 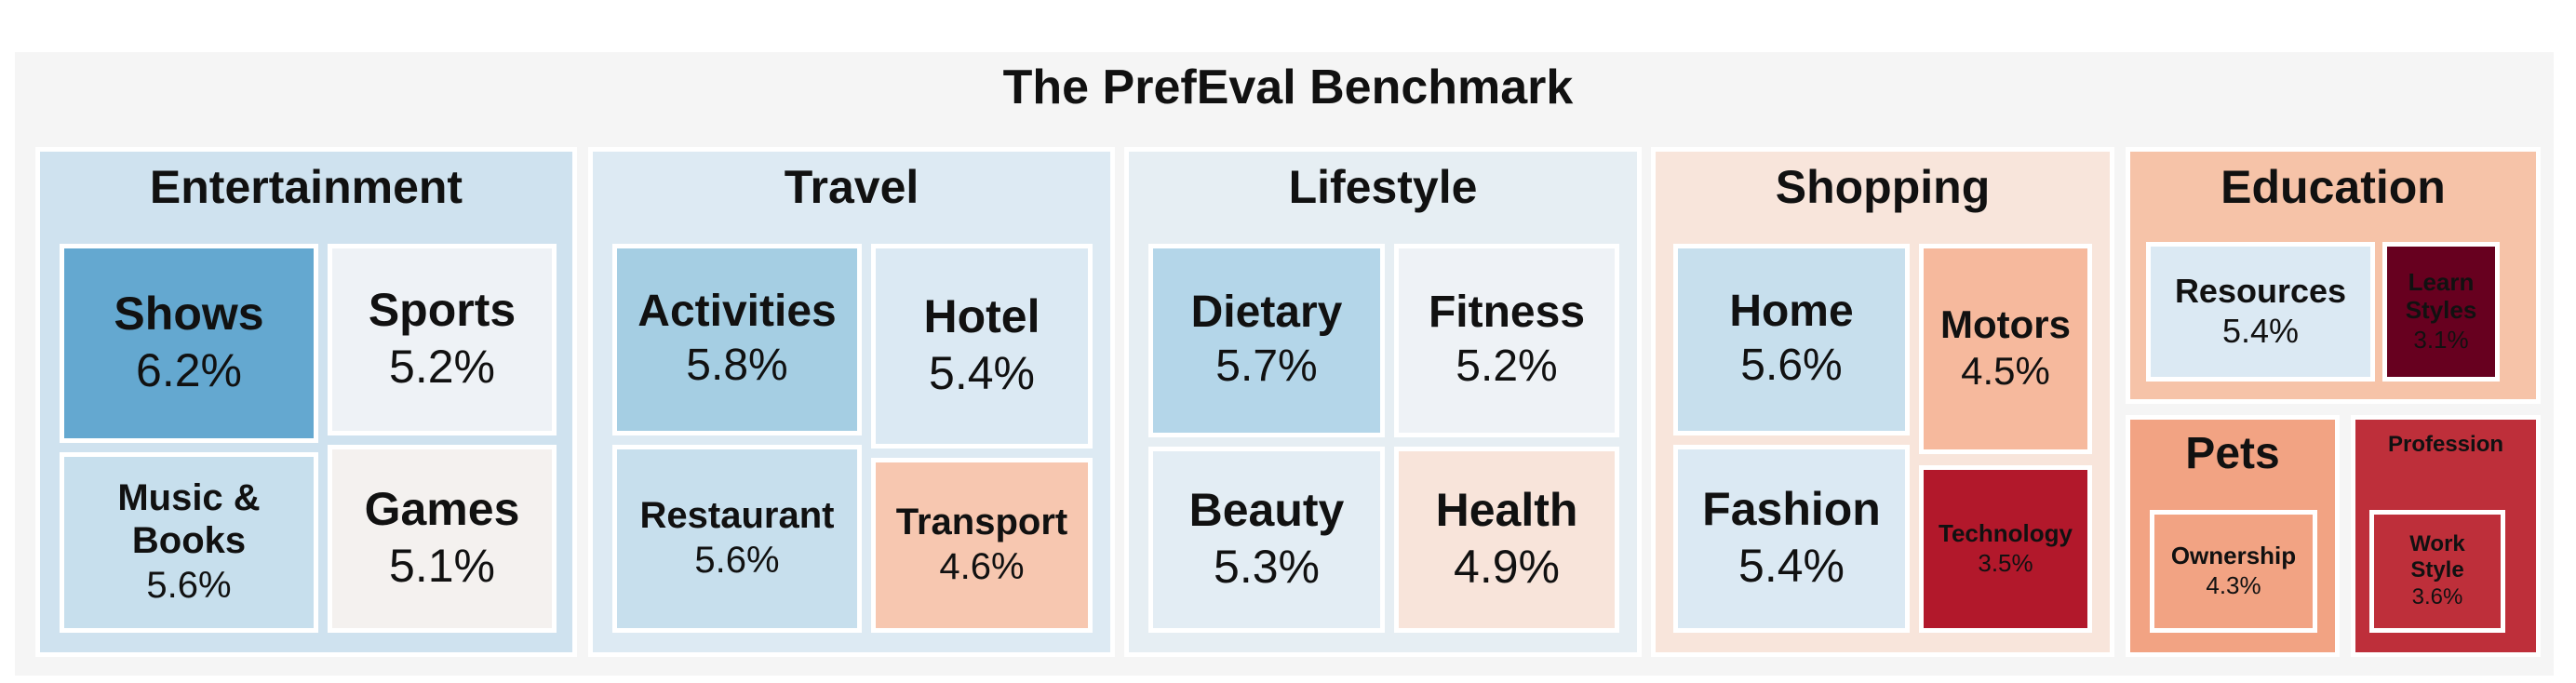 What do you see at coordinates (2005, 562) in the screenshot?
I see `tile-value-technology: 3.5%` at bounding box center [2005, 562].